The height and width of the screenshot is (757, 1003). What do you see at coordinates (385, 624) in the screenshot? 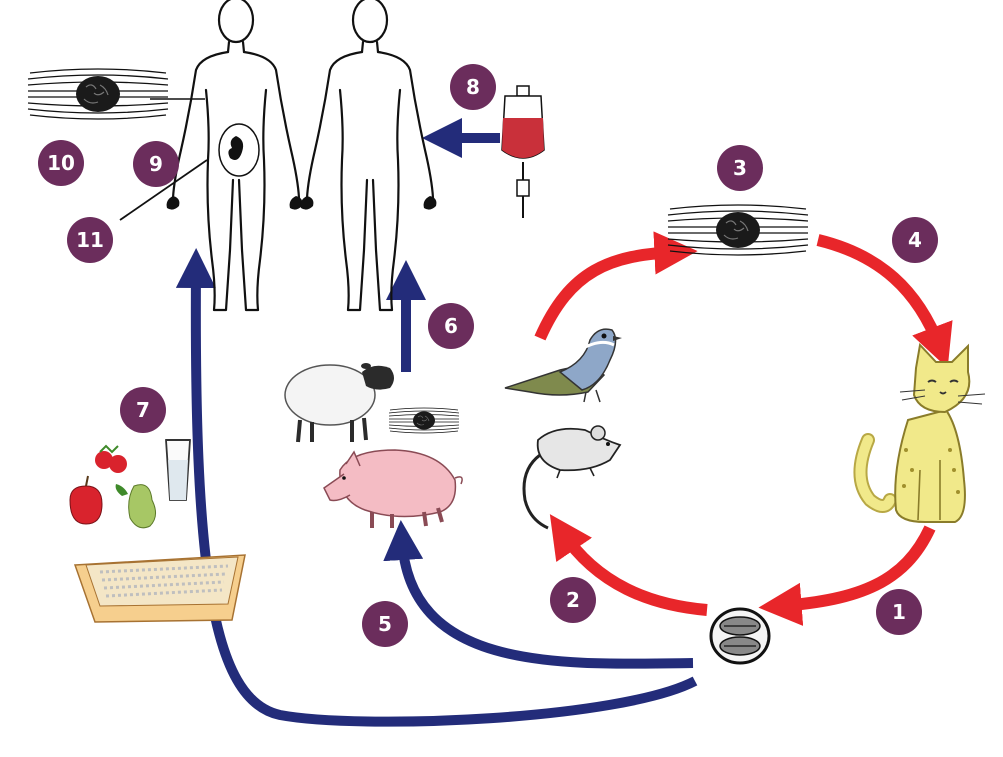
I see `badge-5: 5` at bounding box center [385, 624].